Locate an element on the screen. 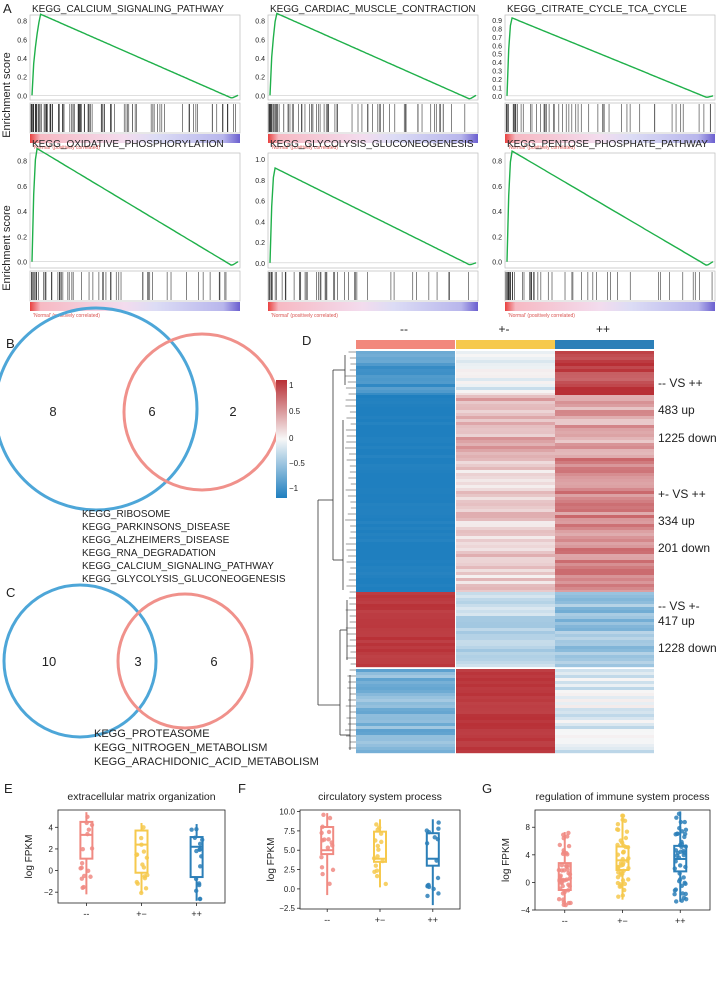  gsea-ylabel-top: Enrichment score is located at coordinates (7, 95).